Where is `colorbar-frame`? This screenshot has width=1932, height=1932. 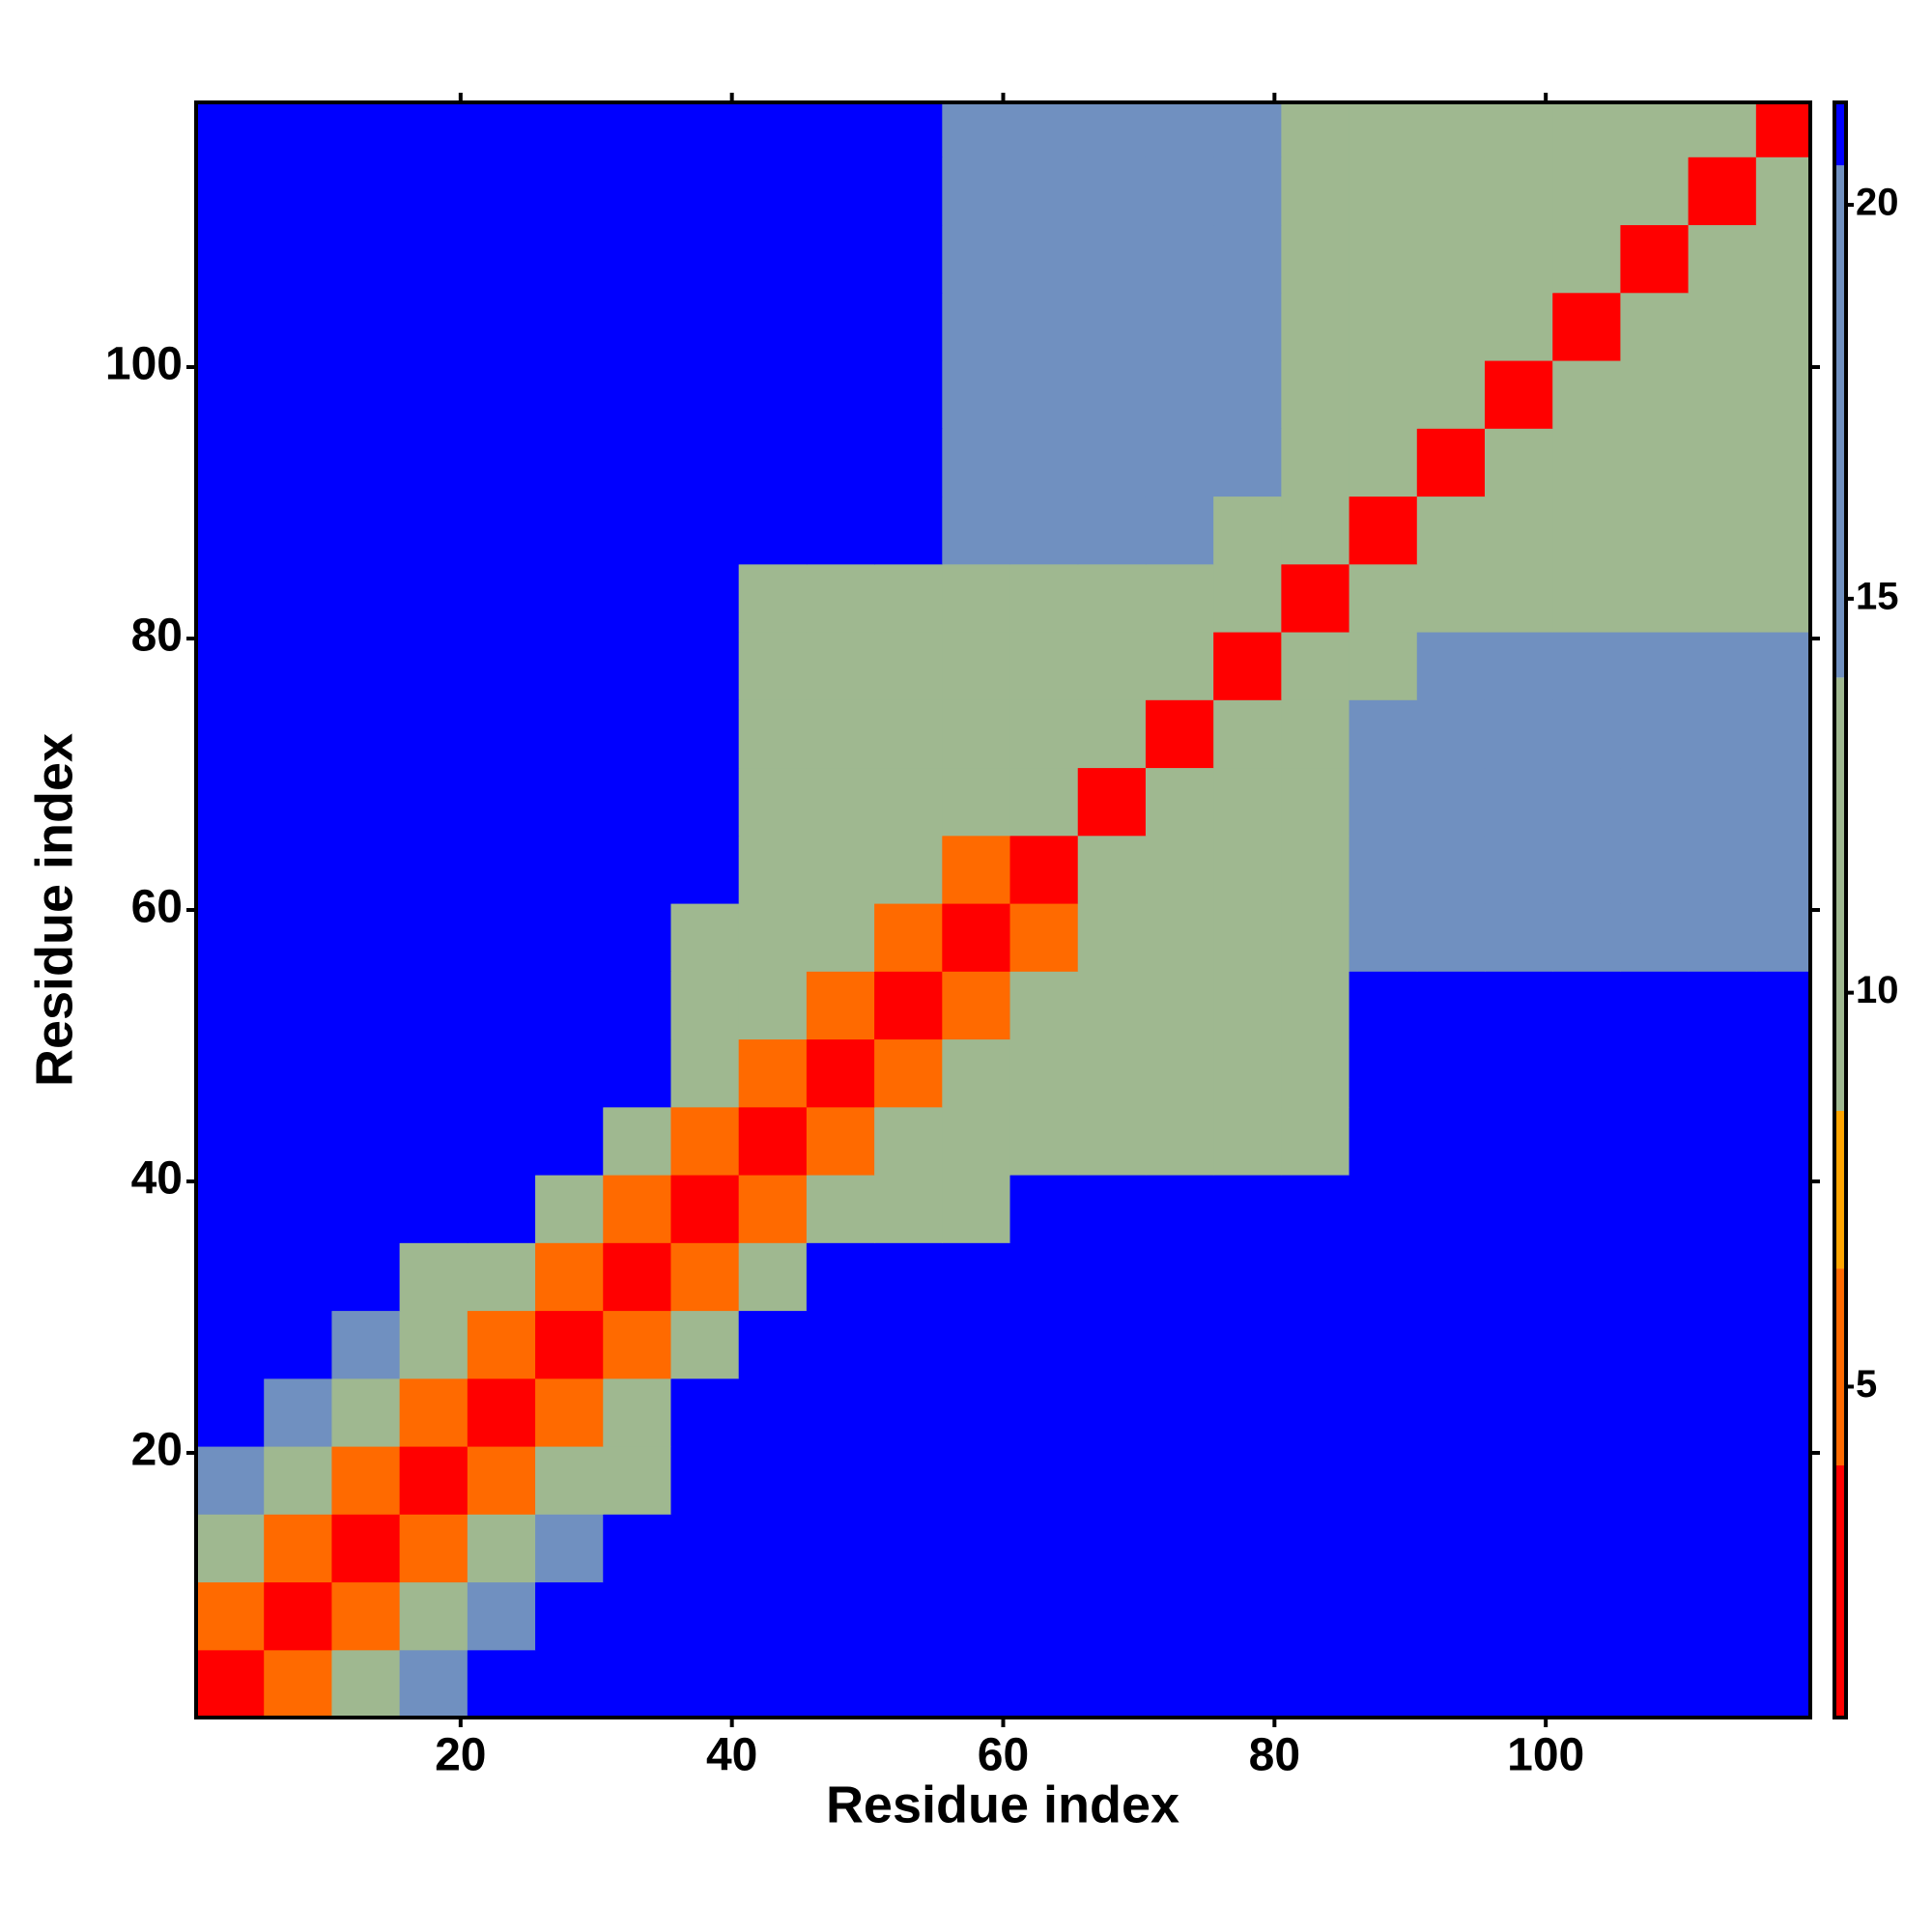
colorbar-frame is located at coordinates (1840, 909).